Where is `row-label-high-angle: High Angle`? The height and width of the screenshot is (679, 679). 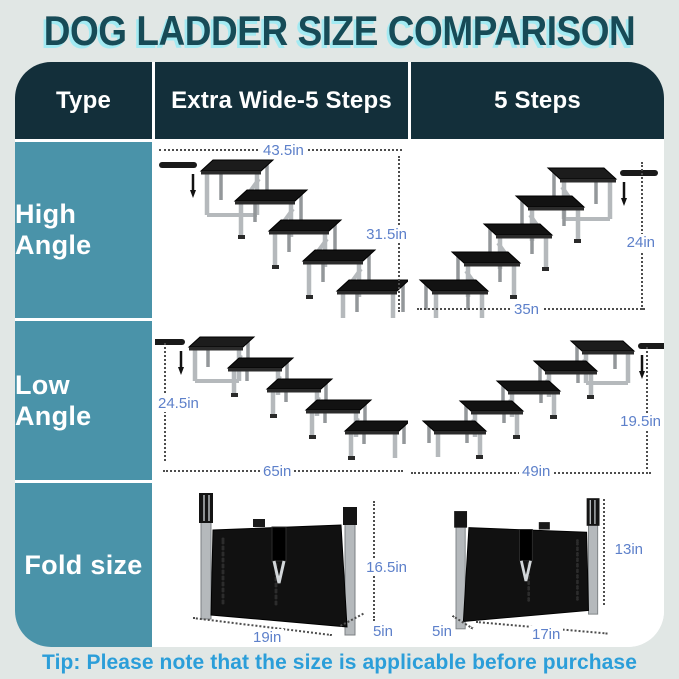
row-label-high-angle: High Angle is located at coordinates (83, 230).